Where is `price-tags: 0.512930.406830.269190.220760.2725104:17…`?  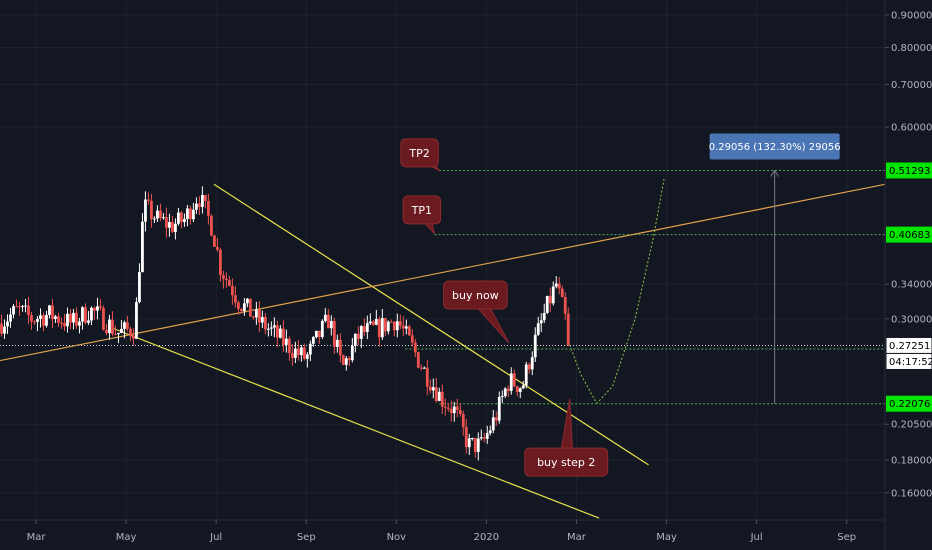
price-tags: 0.512930.406830.269190.220760.2725104:17… is located at coordinates (908, 287).